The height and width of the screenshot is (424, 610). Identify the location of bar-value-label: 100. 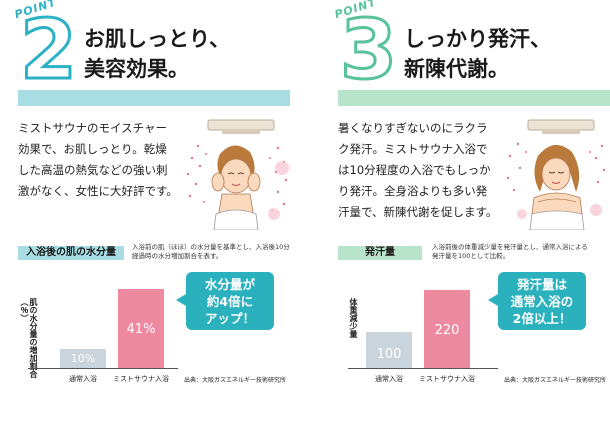
(389, 354).